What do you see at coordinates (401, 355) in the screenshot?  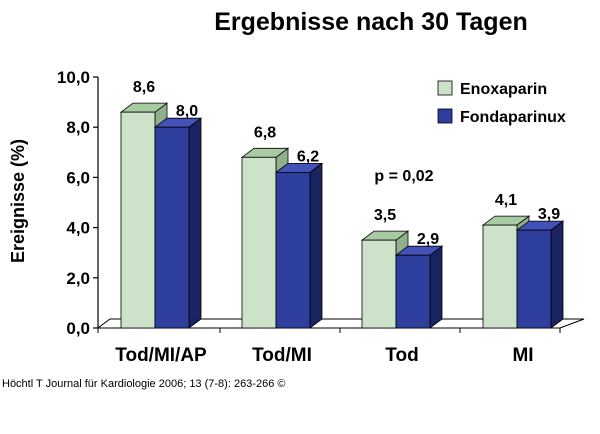 I see `x-category-label: Tod` at bounding box center [401, 355].